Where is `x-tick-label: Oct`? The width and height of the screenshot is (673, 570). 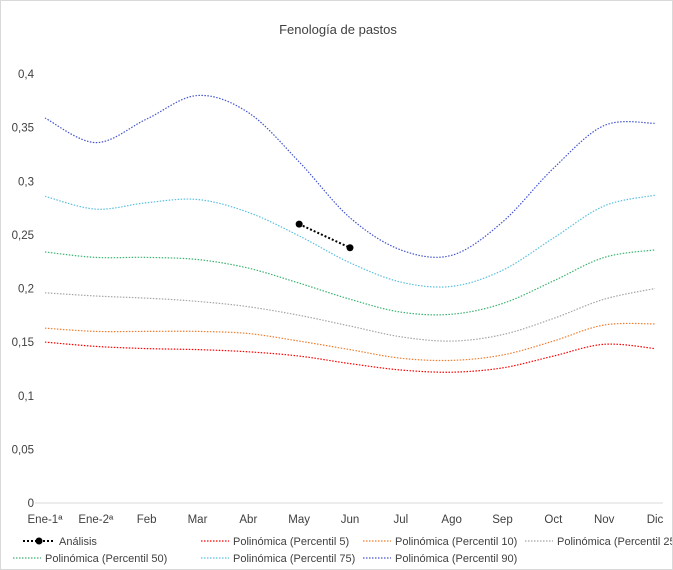
x-tick-label: Oct is located at coordinates (553, 520).